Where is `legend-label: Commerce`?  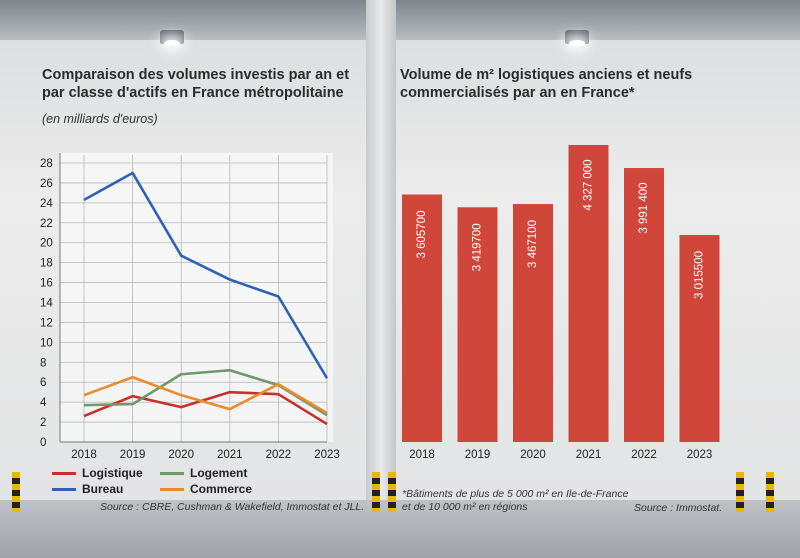 legend-label: Commerce is located at coordinates (221, 489).